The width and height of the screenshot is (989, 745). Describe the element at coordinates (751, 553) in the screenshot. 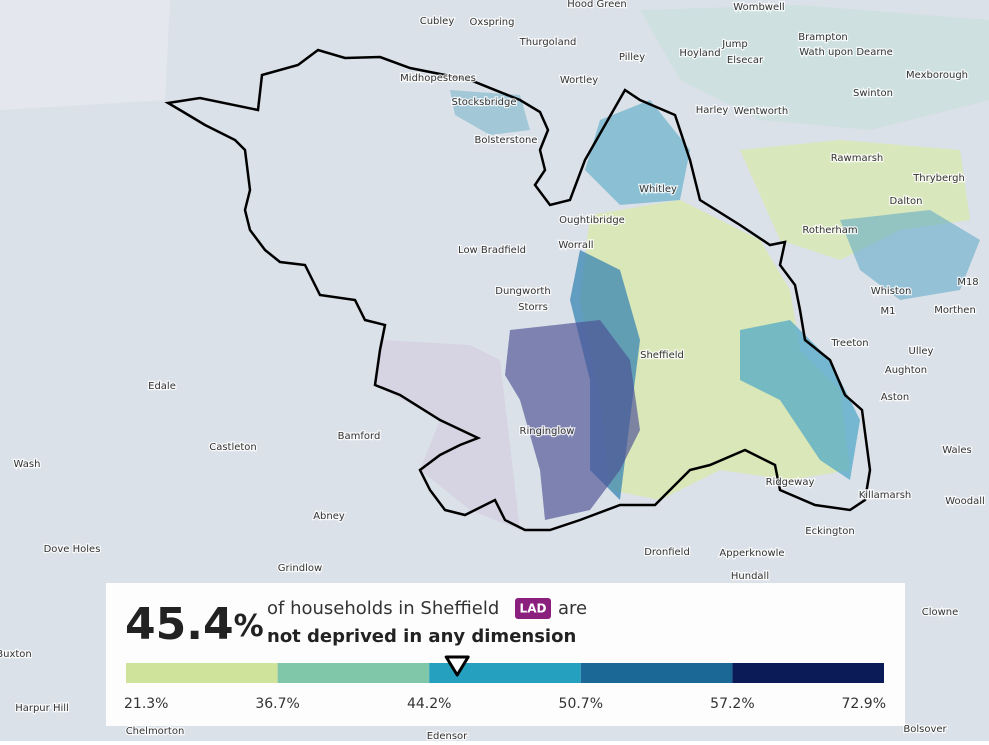

I see `place-label: Apperknowle` at that location.